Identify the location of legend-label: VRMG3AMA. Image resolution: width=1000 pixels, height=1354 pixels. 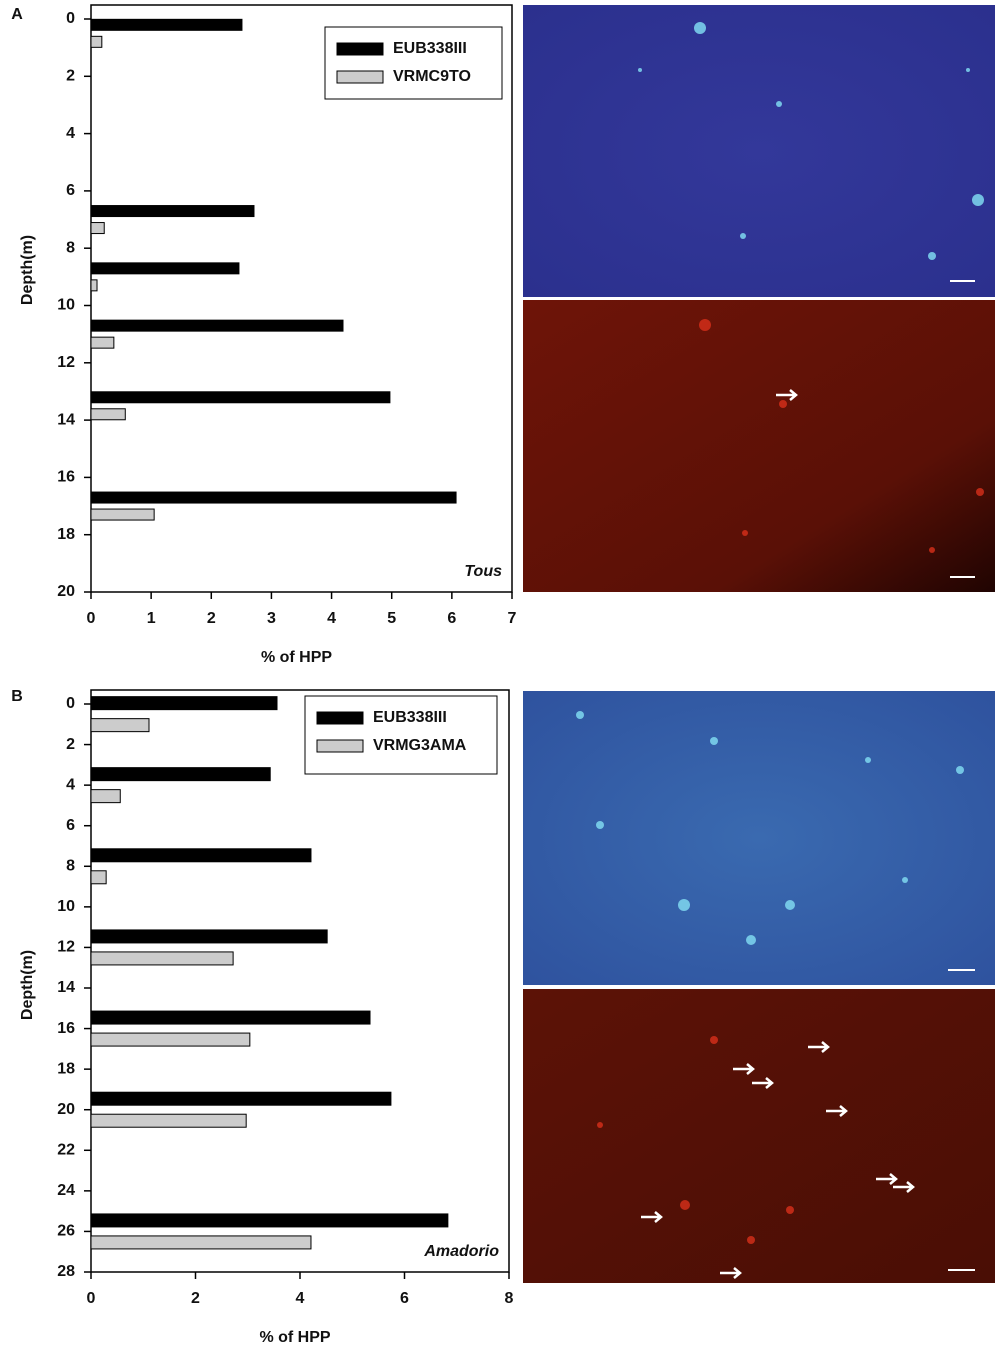
(420, 745).